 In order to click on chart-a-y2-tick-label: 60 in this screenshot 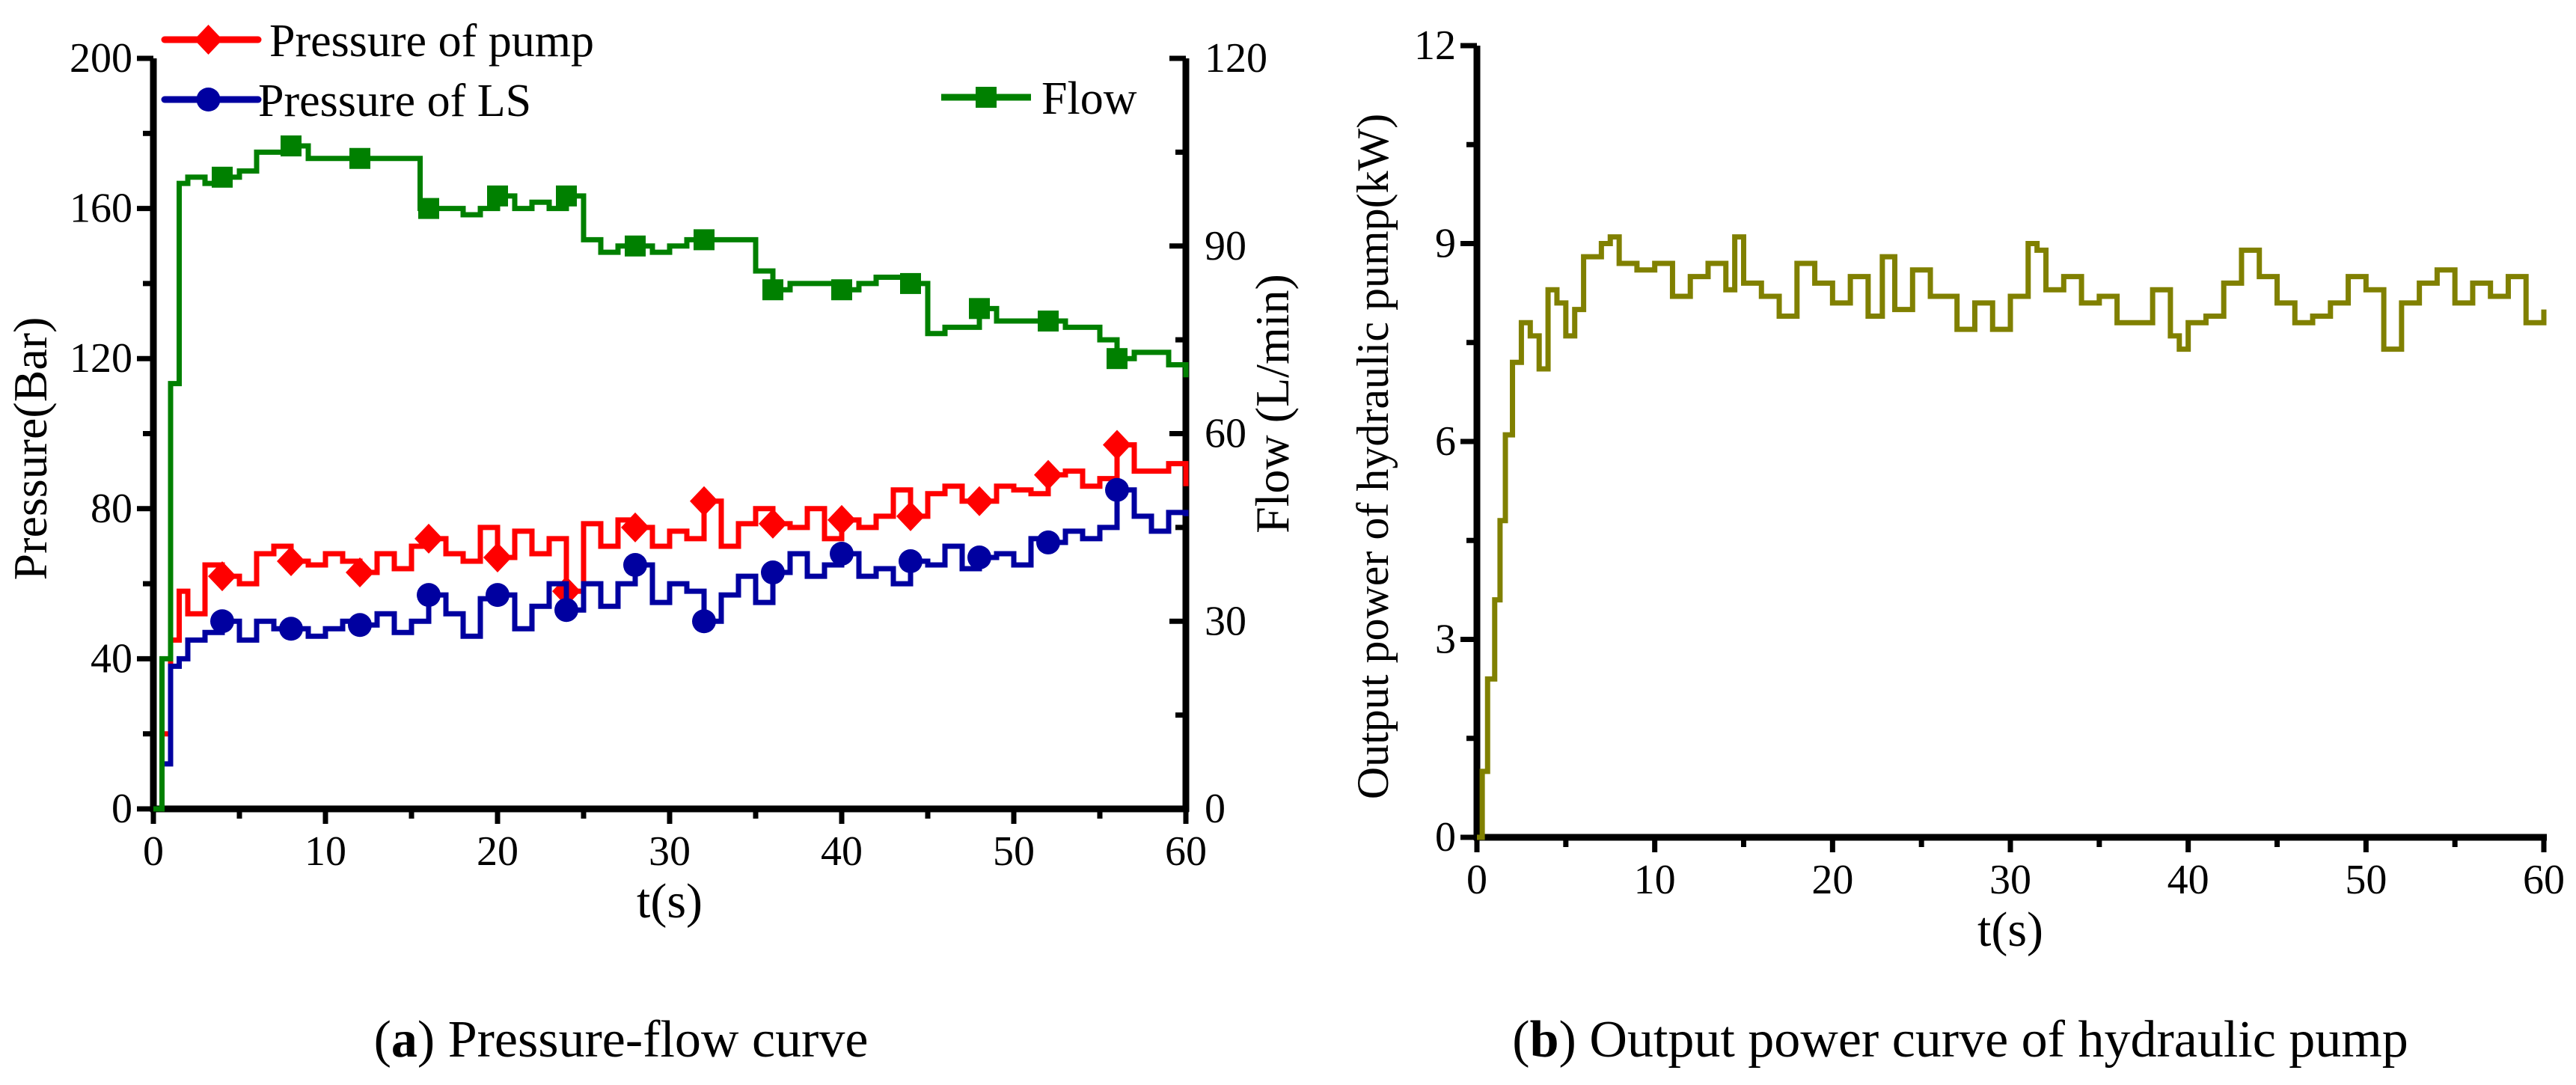, I will do `click(1225, 434)`.